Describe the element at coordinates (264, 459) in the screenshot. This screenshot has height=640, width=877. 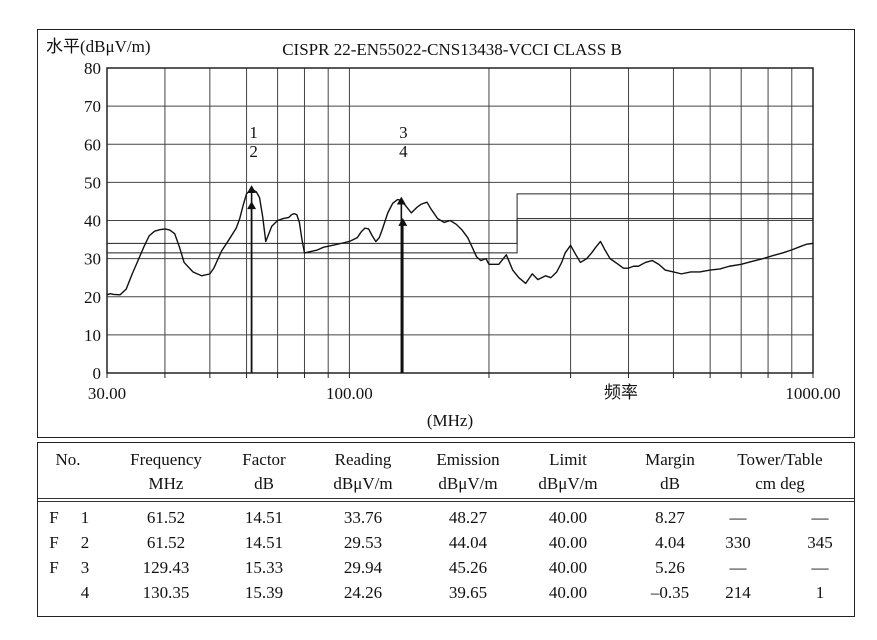
I see `column-header: Factor` at that location.